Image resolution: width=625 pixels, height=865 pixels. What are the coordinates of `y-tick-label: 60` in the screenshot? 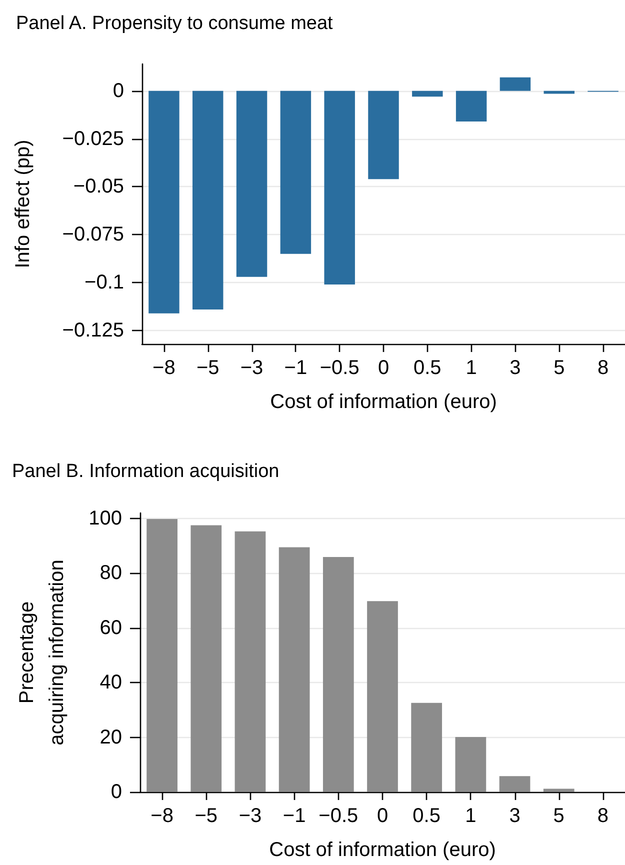 It's located at (111, 627).